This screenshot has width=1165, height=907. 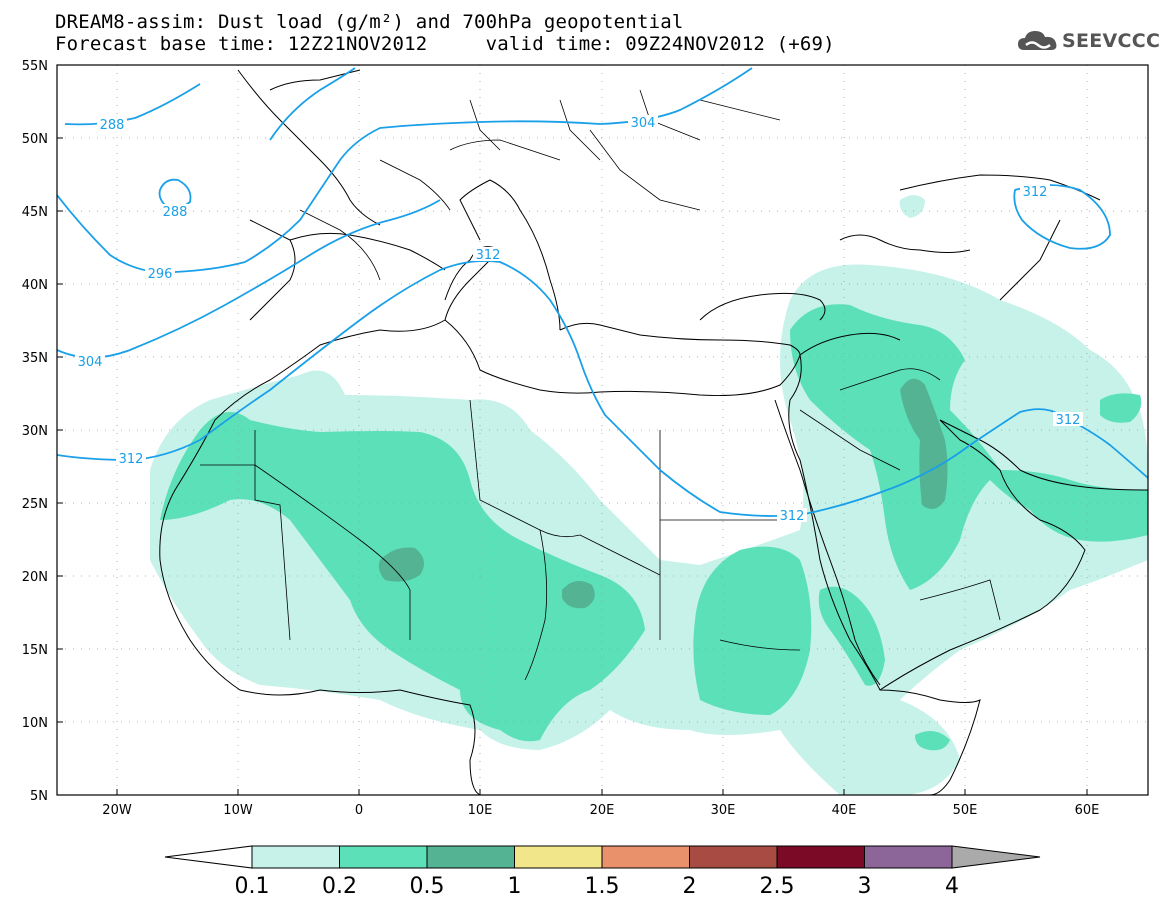 I want to click on lon-label: 50E, so click(x=965, y=810).